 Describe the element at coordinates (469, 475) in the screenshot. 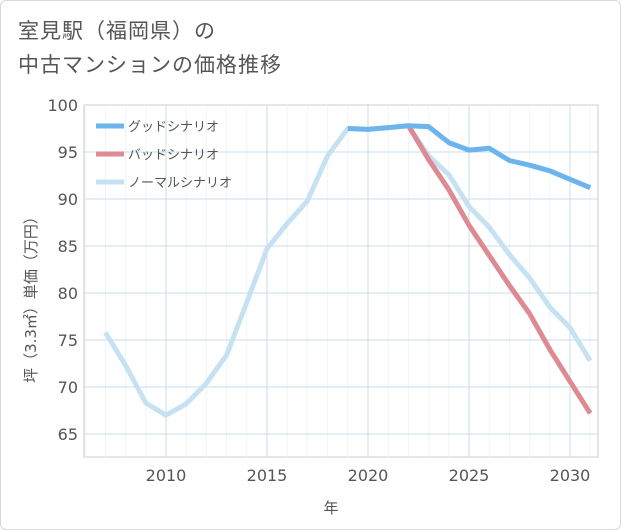

I see `x-tick-label: 2025` at that location.